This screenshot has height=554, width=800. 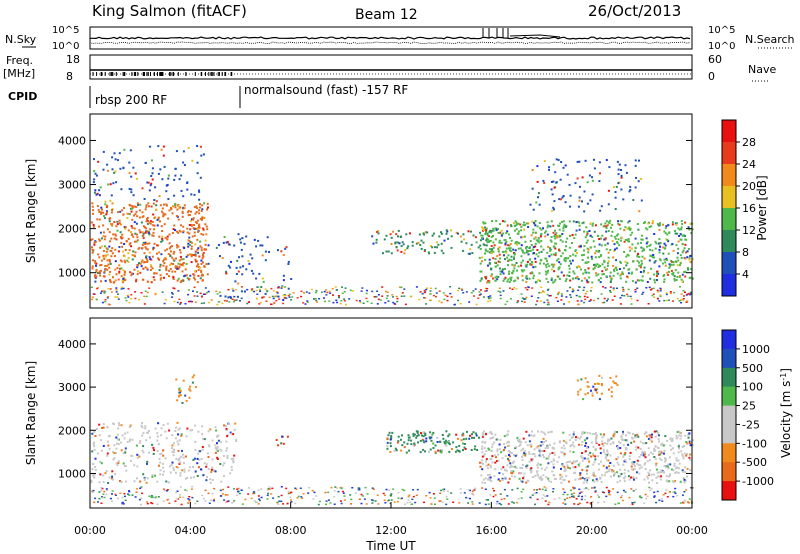 What do you see at coordinates (390, 546) in the screenshot?
I see `xlabel: Time UT` at bounding box center [390, 546].